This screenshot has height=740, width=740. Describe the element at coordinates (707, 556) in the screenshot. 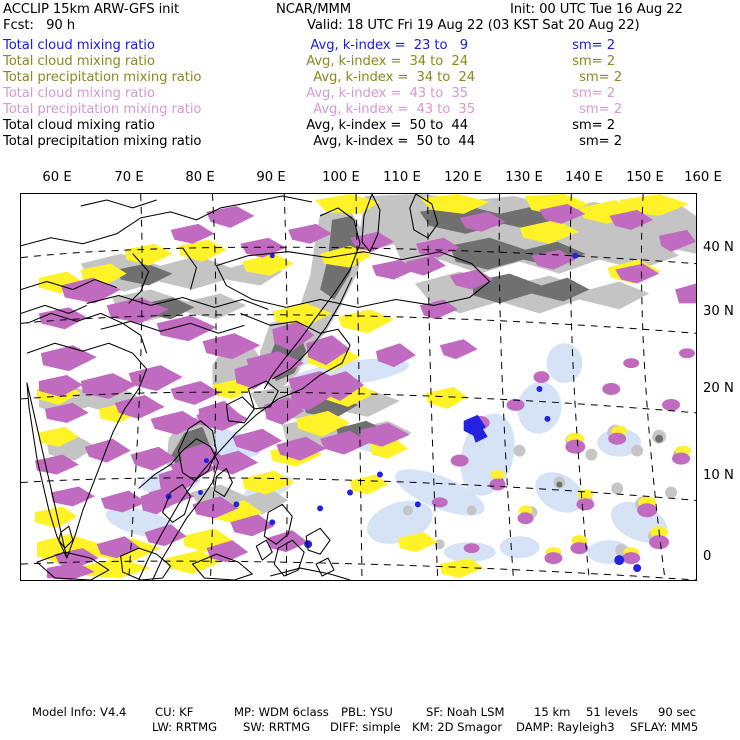

I see `lat-tick-0: 0` at that location.